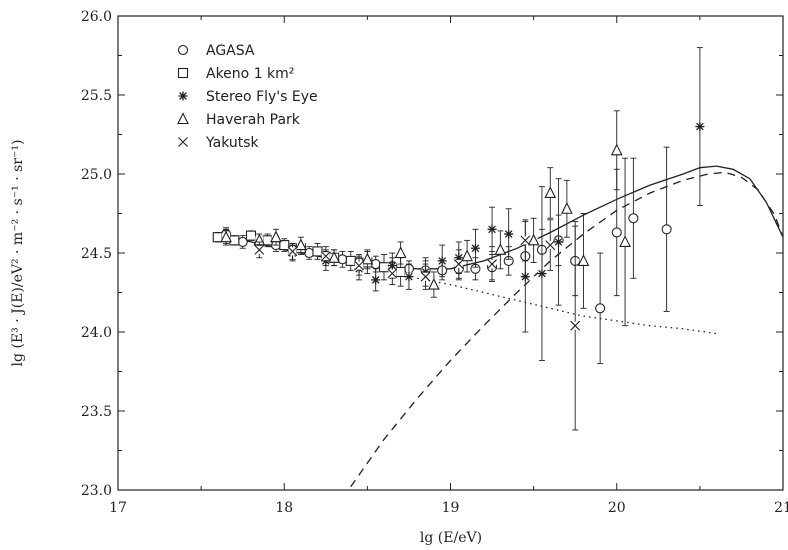 The image size is (788, 550). What do you see at coordinates (617, 508) in the screenshot?
I see `x-tick-label: 20` at bounding box center [617, 508].